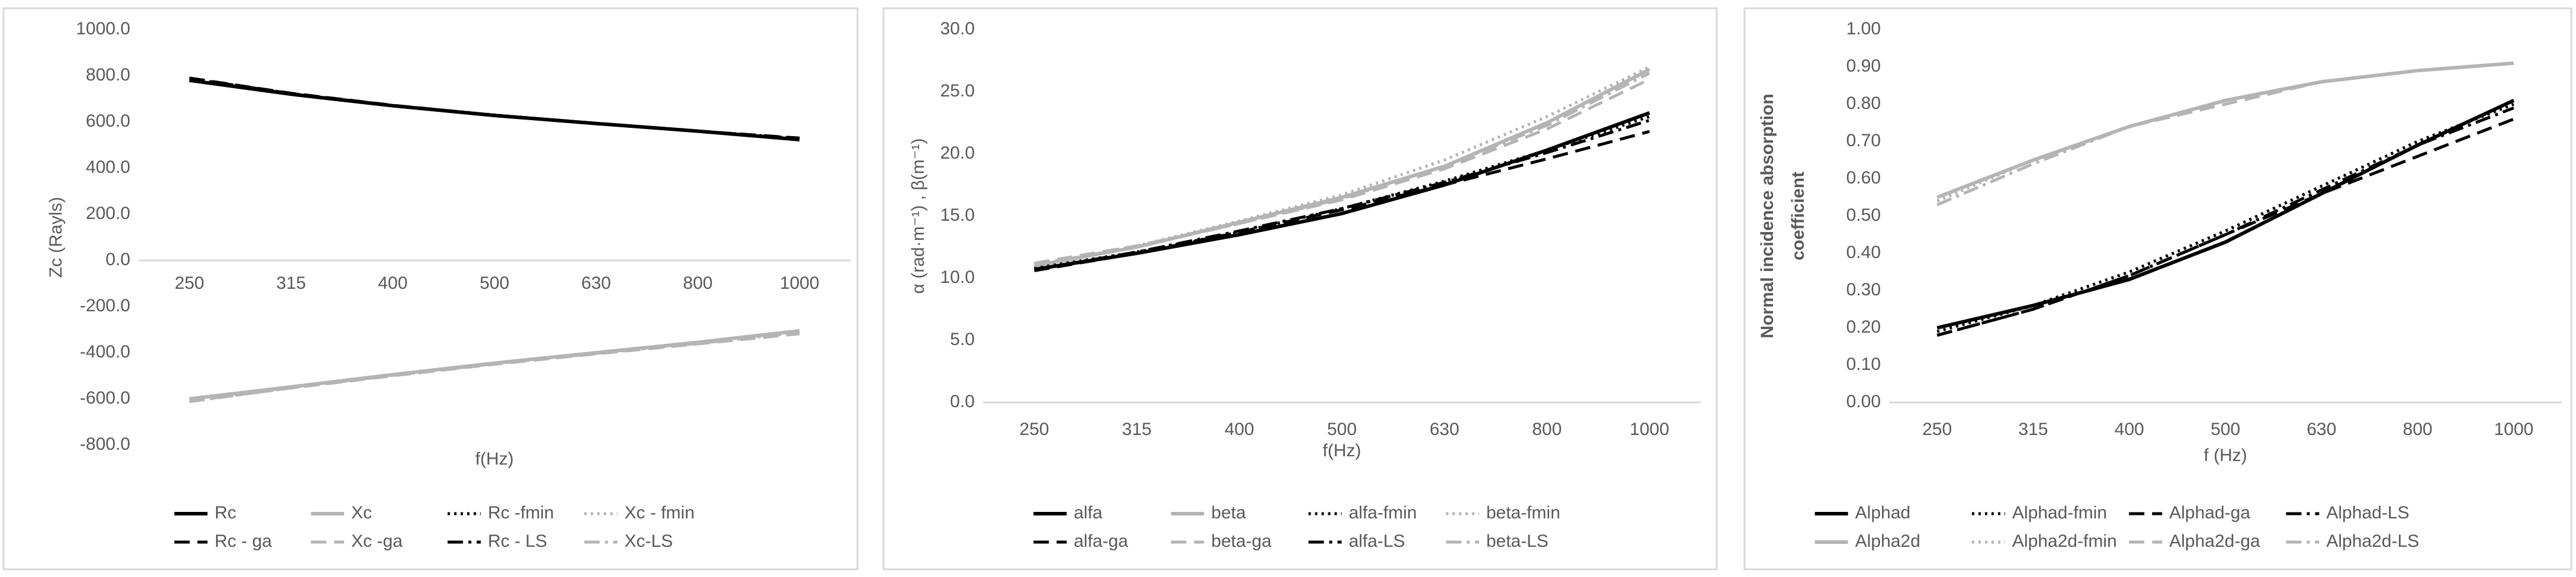 This screenshot has width=2576, height=577. I want to click on y-axis-label: Zc (Rayls), so click(56, 237).